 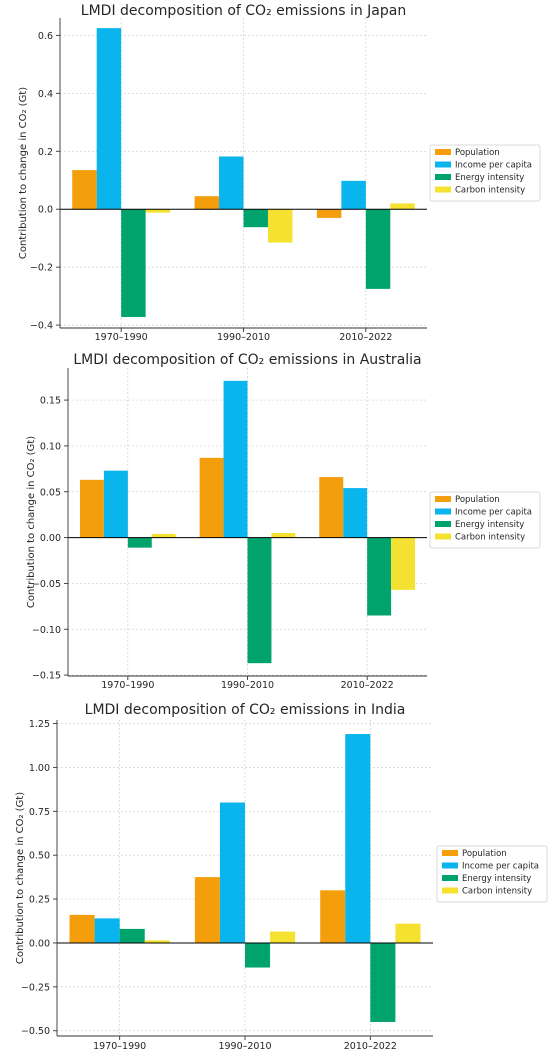 I want to click on y-tick-label: 0.15, so click(x=50, y=401).